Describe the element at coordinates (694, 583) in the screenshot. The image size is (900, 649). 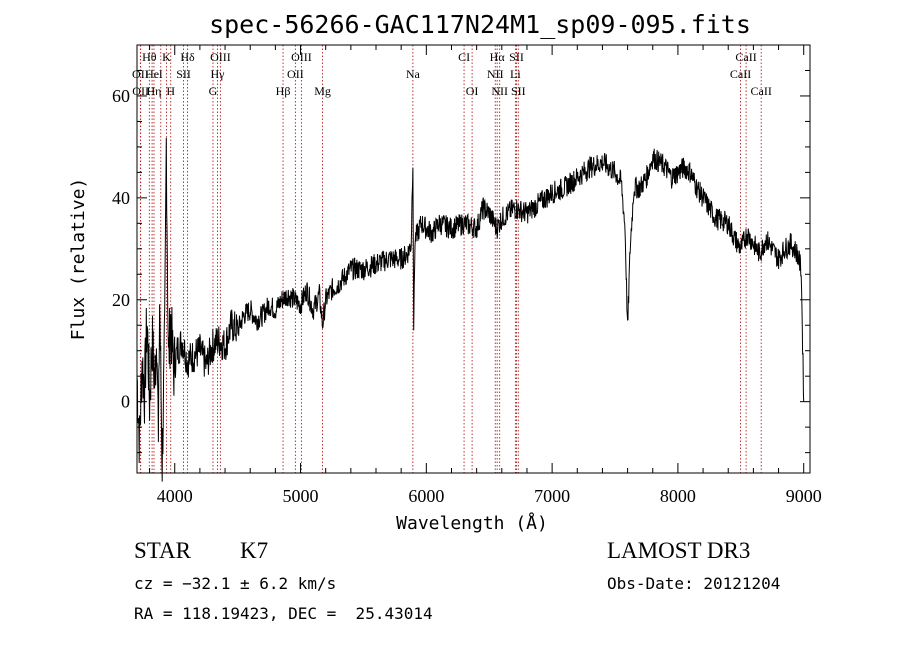
I see `observation-date: Obs-Date: 20121204` at that location.